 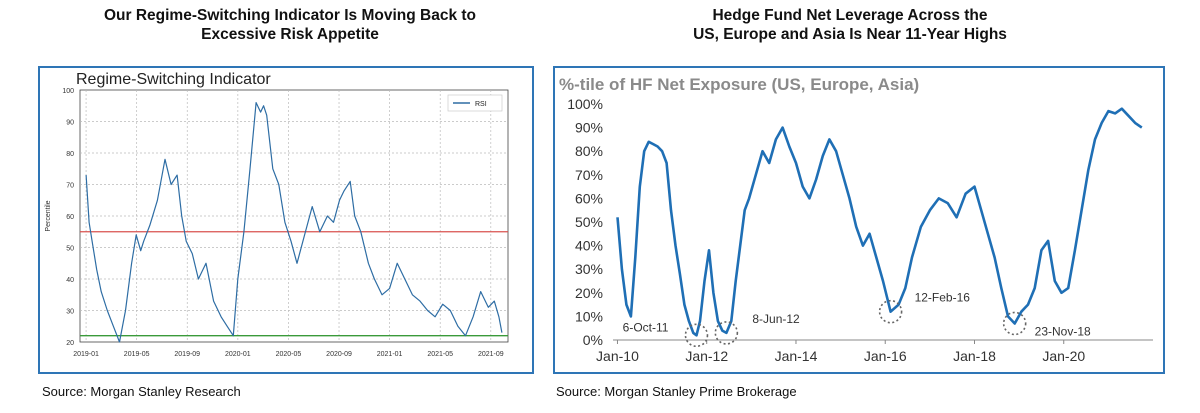 What do you see at coordinates (1063, 356) in the screenshot?
I see `x-tick-label-5: Jan-20` at bounding box center [1063, 356].